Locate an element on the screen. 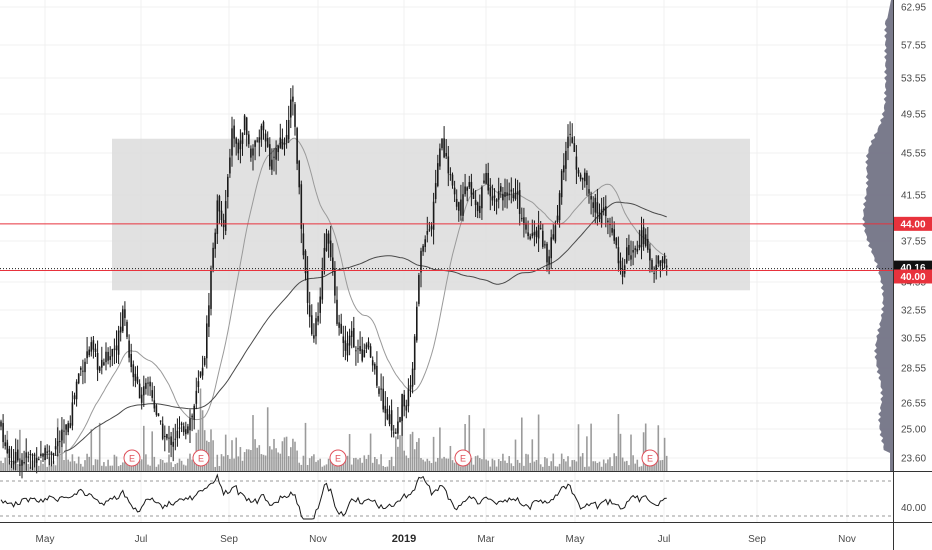 Image resolution: width=932 pixels, height=550 pixels. horizontal-levels is located at coordinates (446, 247).